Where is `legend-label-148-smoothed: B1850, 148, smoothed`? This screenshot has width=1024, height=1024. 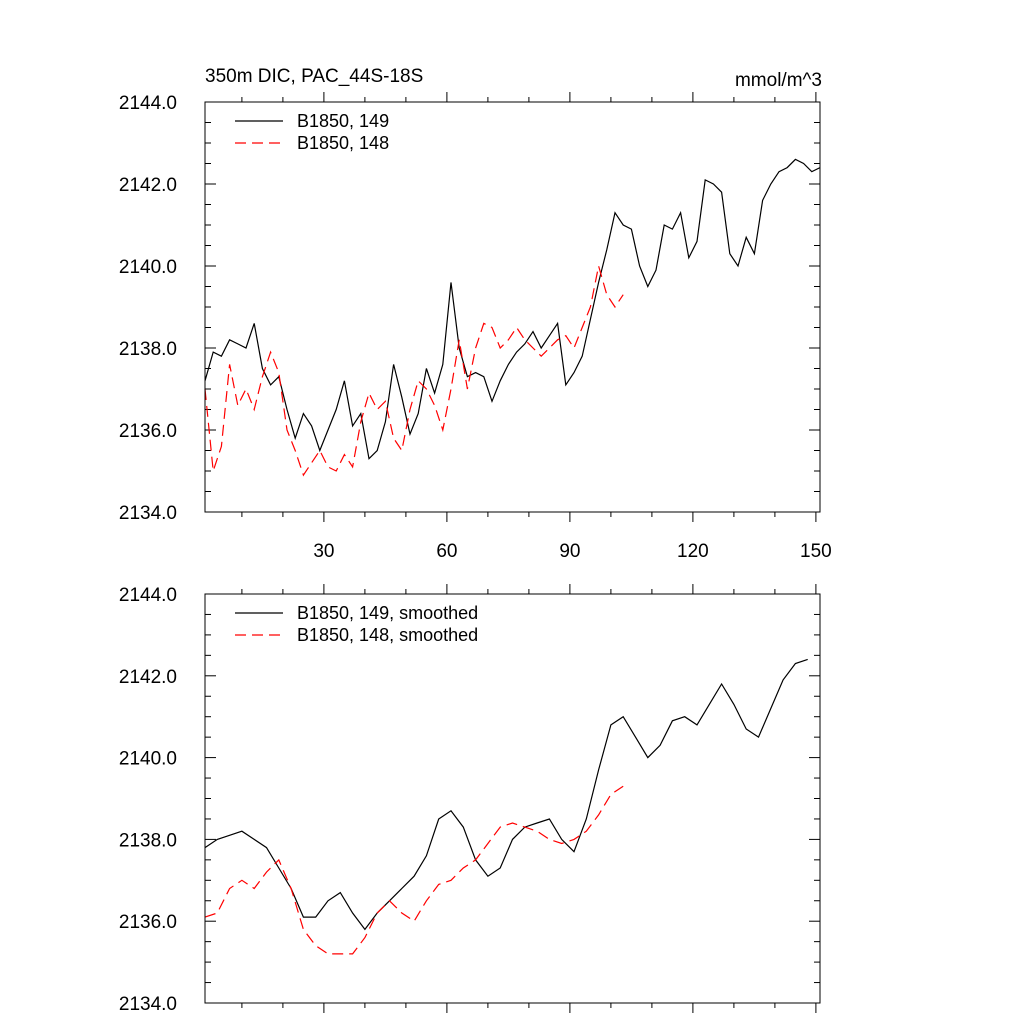 legend-label-148-smoothed: B1850, 148, smoothed is located at coordinates (387, 635).